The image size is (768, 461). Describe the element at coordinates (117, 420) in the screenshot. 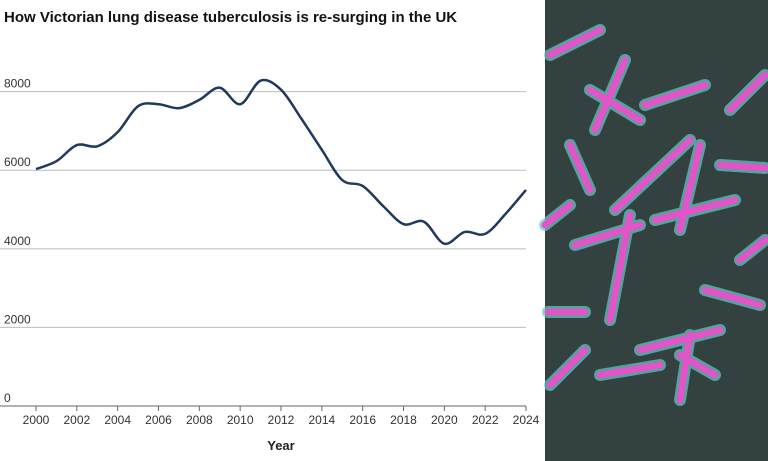

I see `x-tick-label: 2004` at that location.